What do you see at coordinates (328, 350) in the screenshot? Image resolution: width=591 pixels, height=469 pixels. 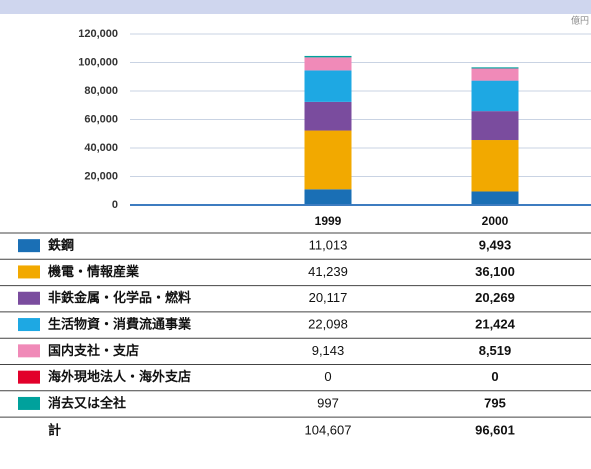 I see `cell-value: 9,143` at bounding box center [328, 350].